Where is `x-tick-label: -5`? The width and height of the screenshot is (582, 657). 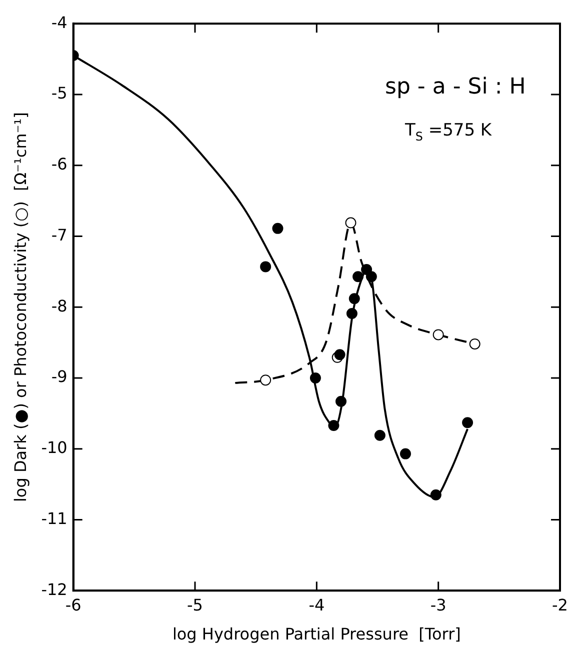
x-tick-label: -5 is located at coordinates (195, 604).